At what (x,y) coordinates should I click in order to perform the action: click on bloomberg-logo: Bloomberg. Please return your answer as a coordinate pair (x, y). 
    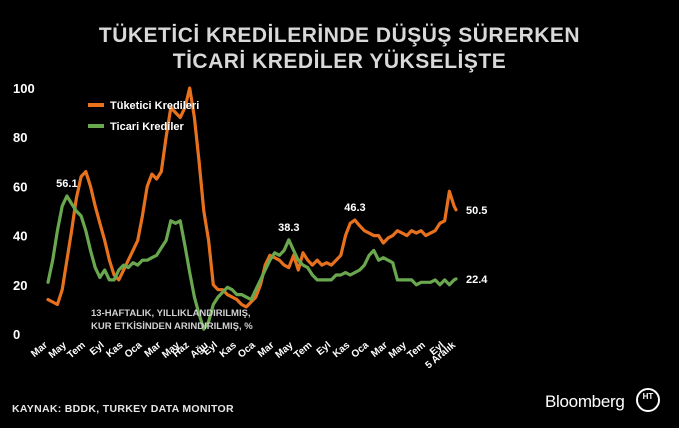
    Looking at the image, I should click on (585, 401).